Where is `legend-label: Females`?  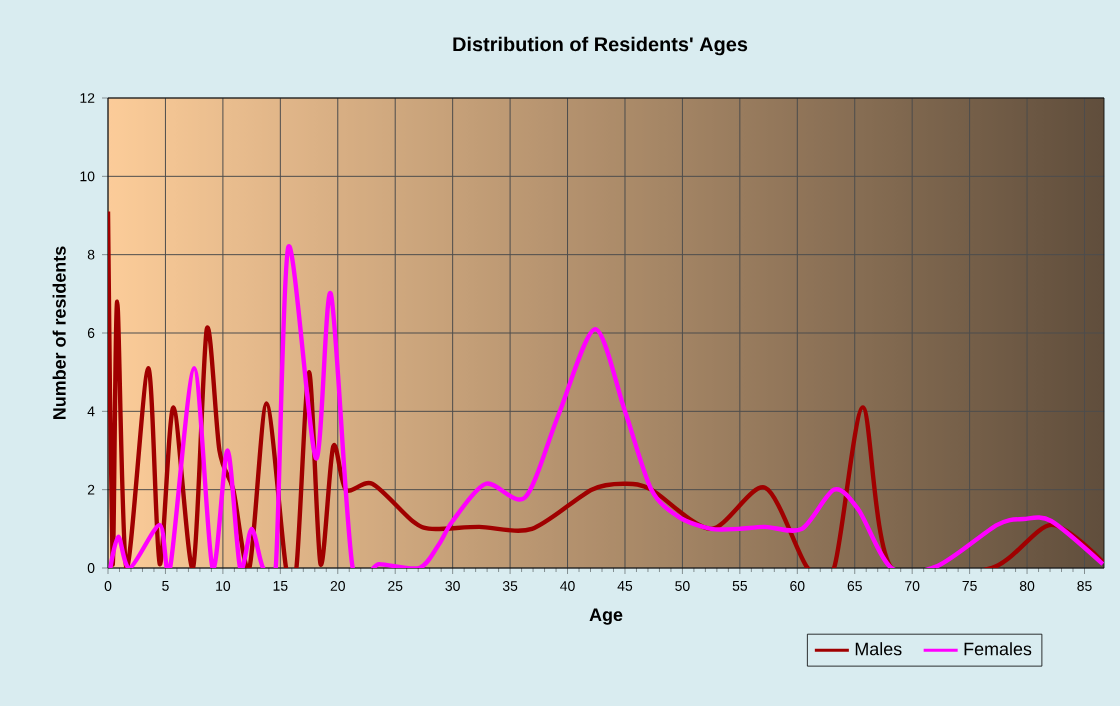 legend-label: Females is located at coordinates (998, 649).